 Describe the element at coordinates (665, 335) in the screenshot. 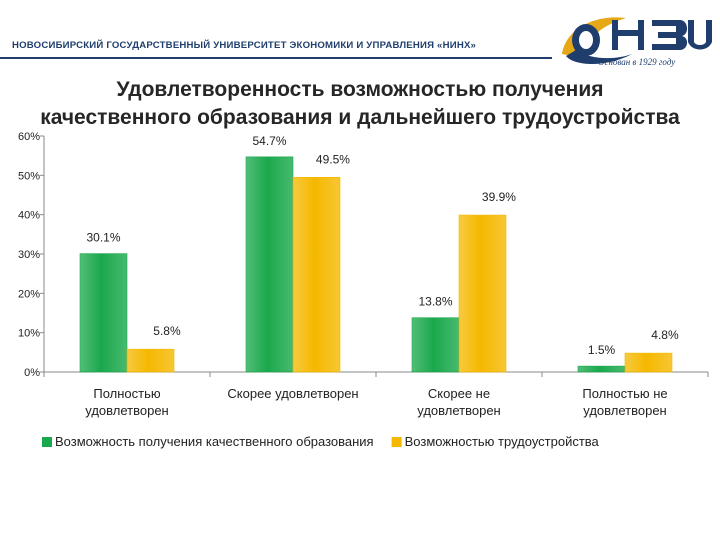

I see `data-label-series-2: 4.8%` at that location.